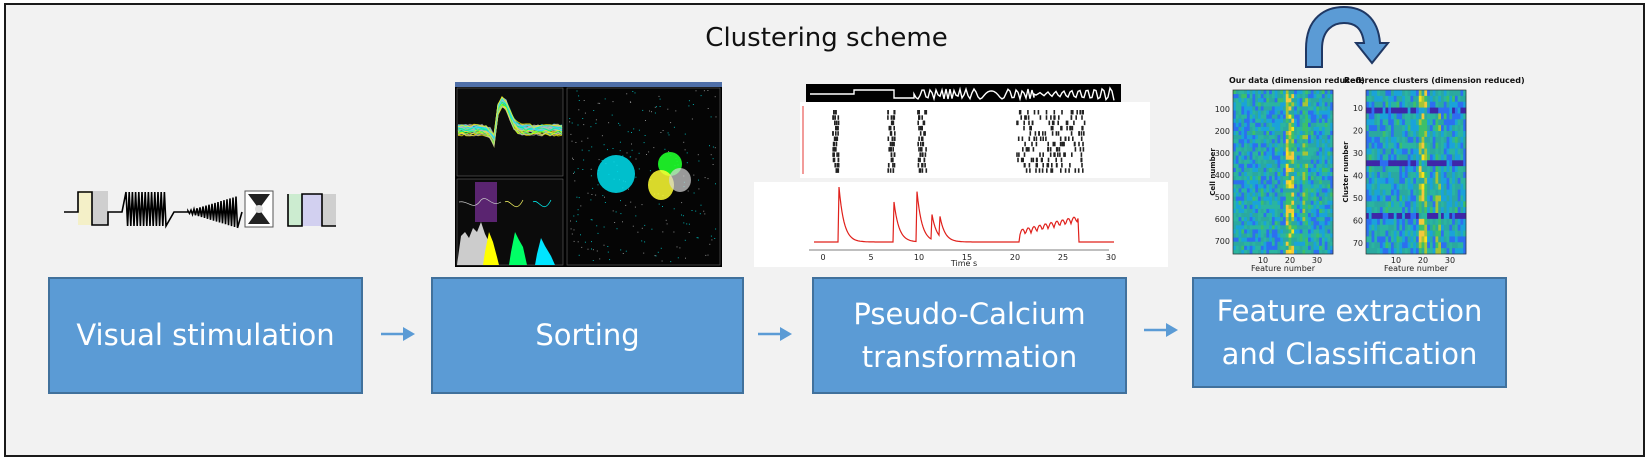  What do you see at coordinates (1434, 80) in the screenshot?
I see `heatmap-right-title: Reference clusters (dimension reduced)` at bounding box center [1434, 80].